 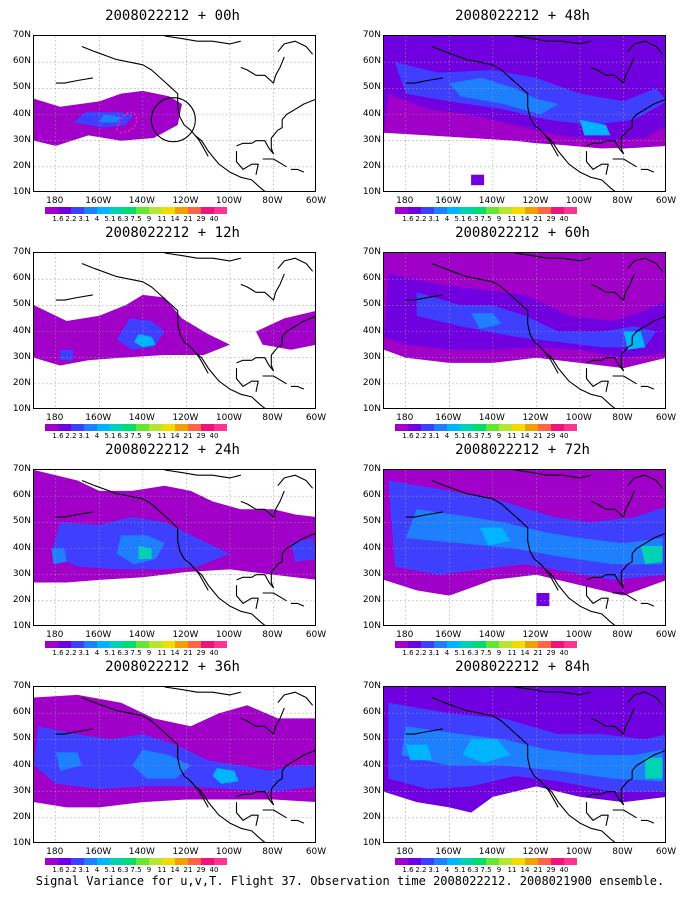 I want to click on panel-title: 2008022212 + 72h, so click(x=522, y=450).